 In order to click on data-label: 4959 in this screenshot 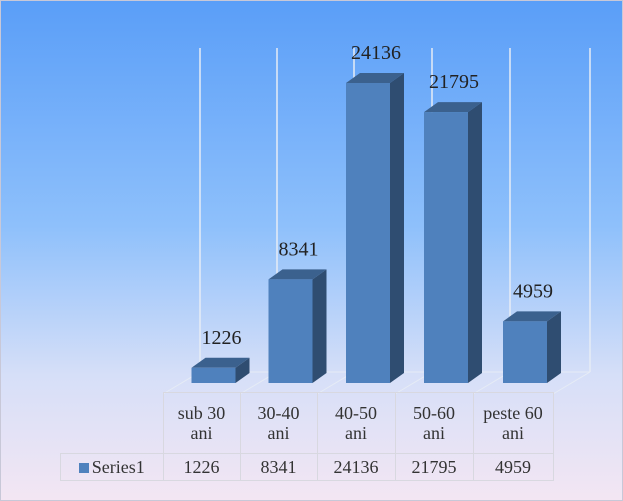, I will do `click(533, 291)`.